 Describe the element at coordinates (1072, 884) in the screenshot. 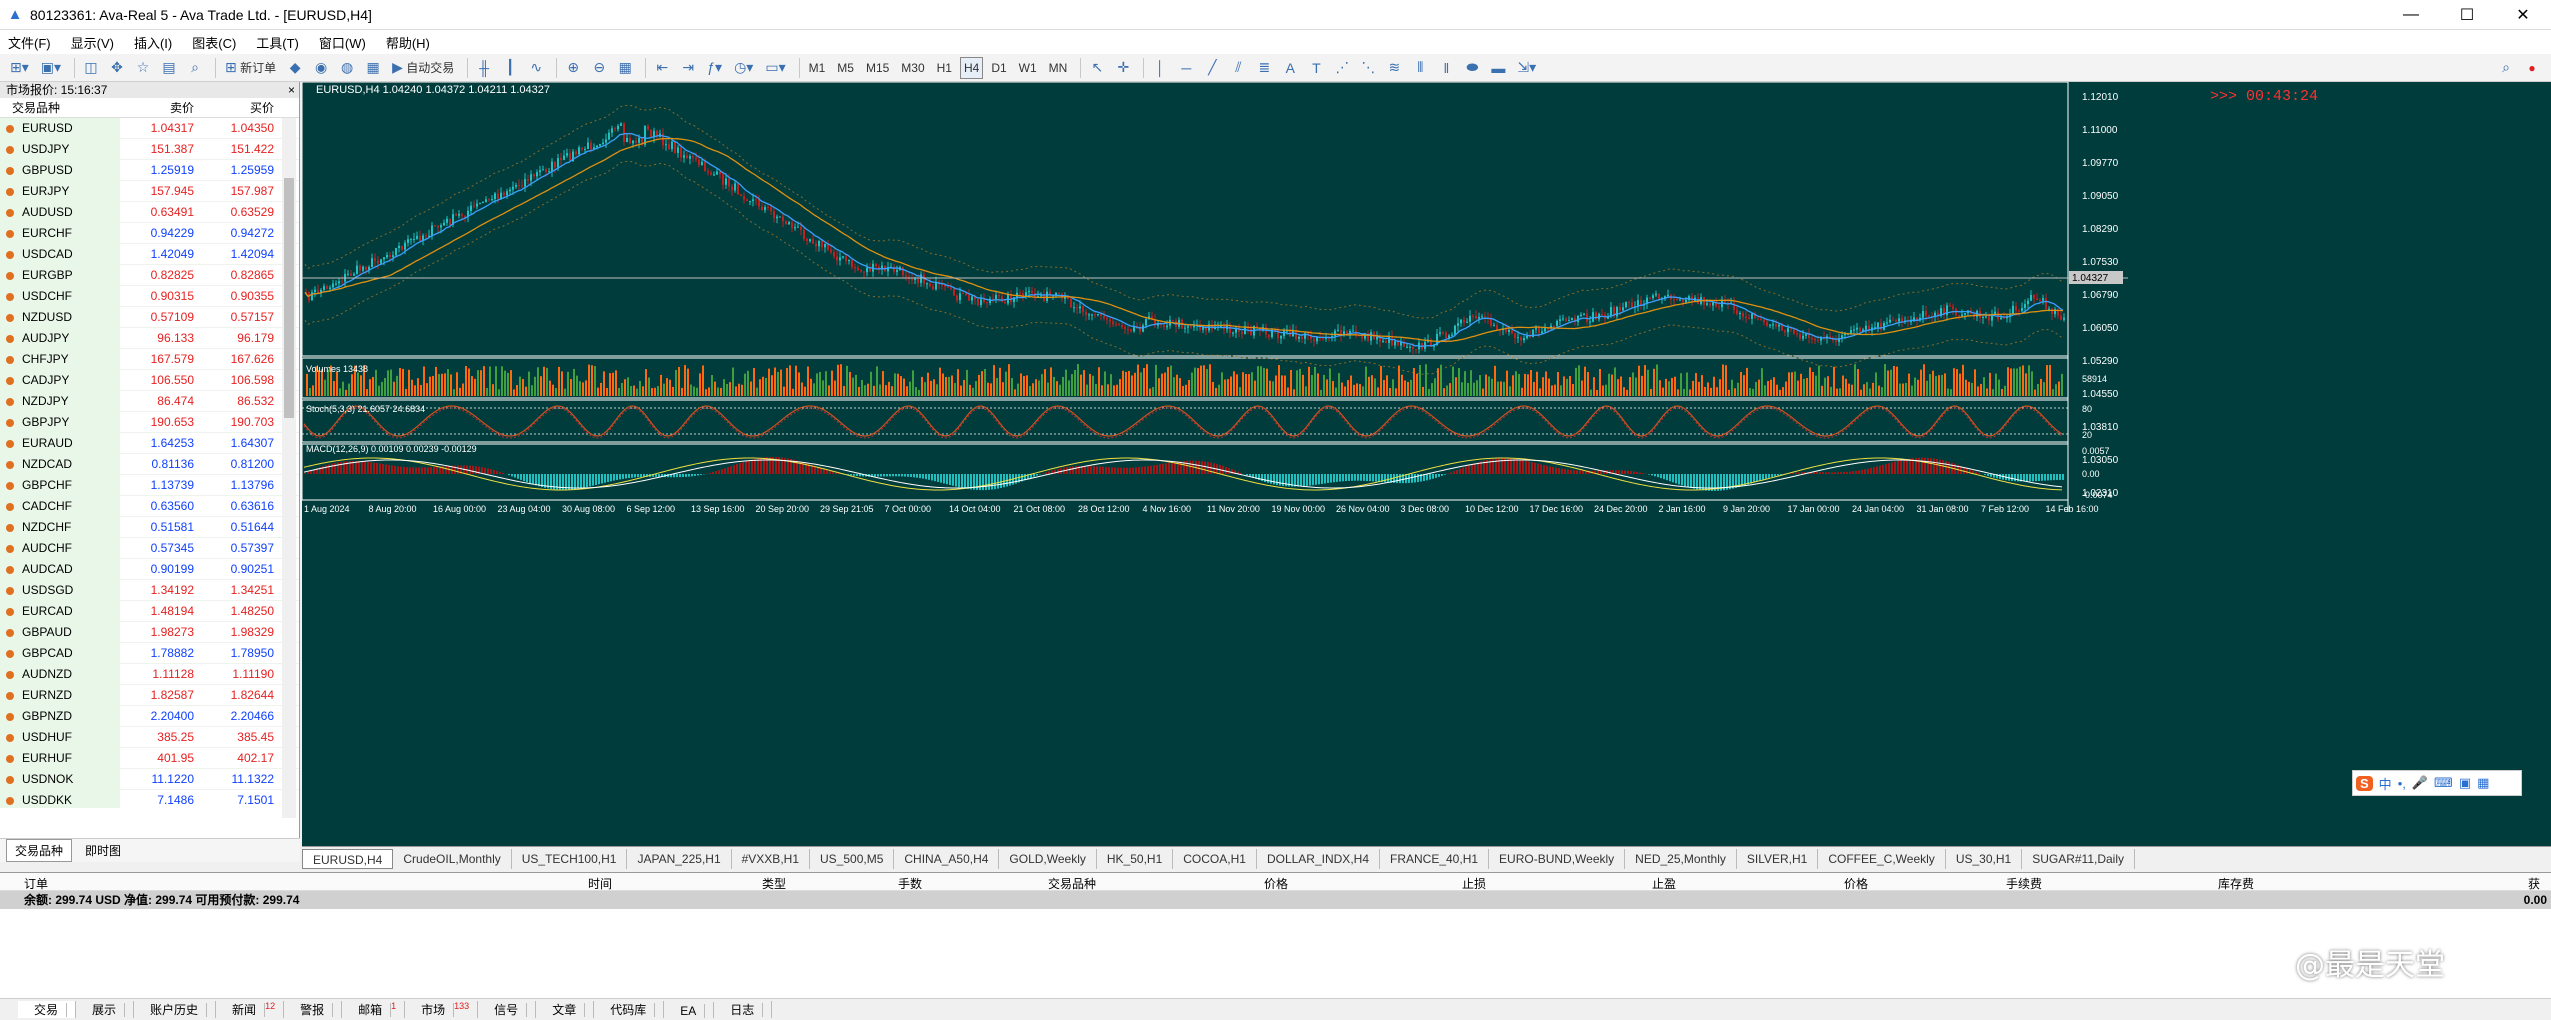

I see `terminal-col-header: 交易品种` at that location.